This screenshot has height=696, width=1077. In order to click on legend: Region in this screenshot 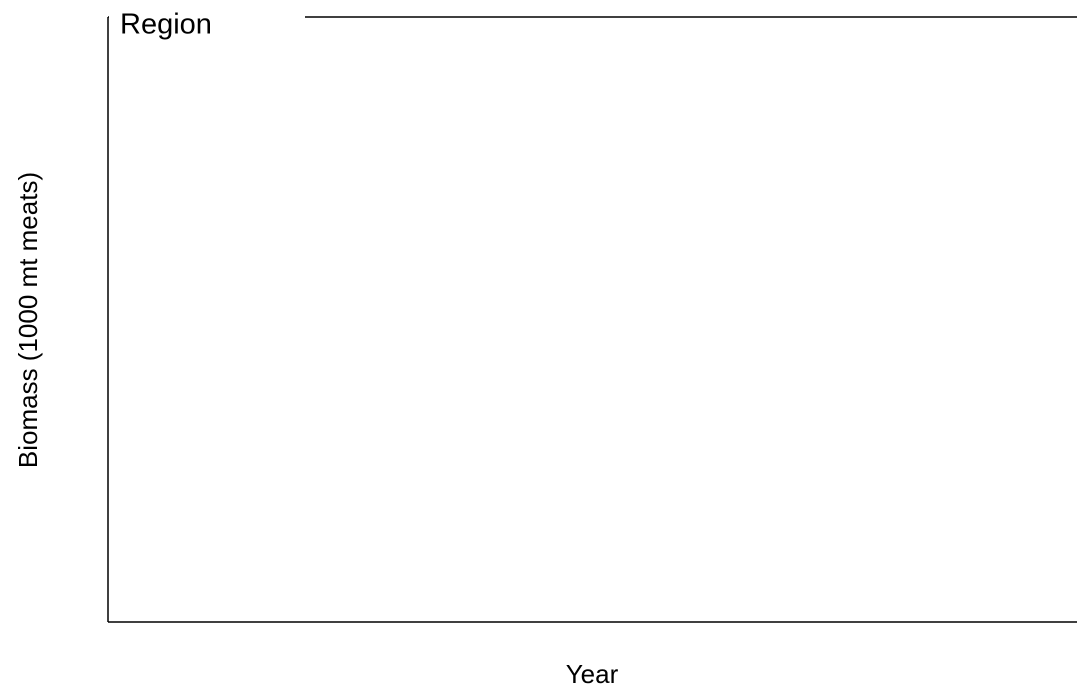, I will do `click(207, 75)`.